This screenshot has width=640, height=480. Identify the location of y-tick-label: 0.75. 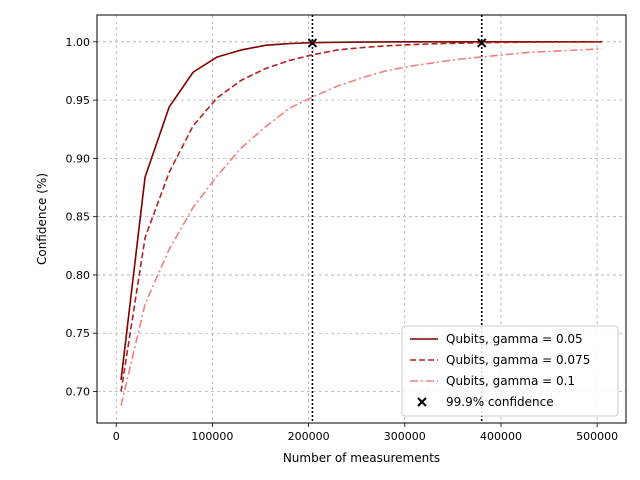
(78, 333).